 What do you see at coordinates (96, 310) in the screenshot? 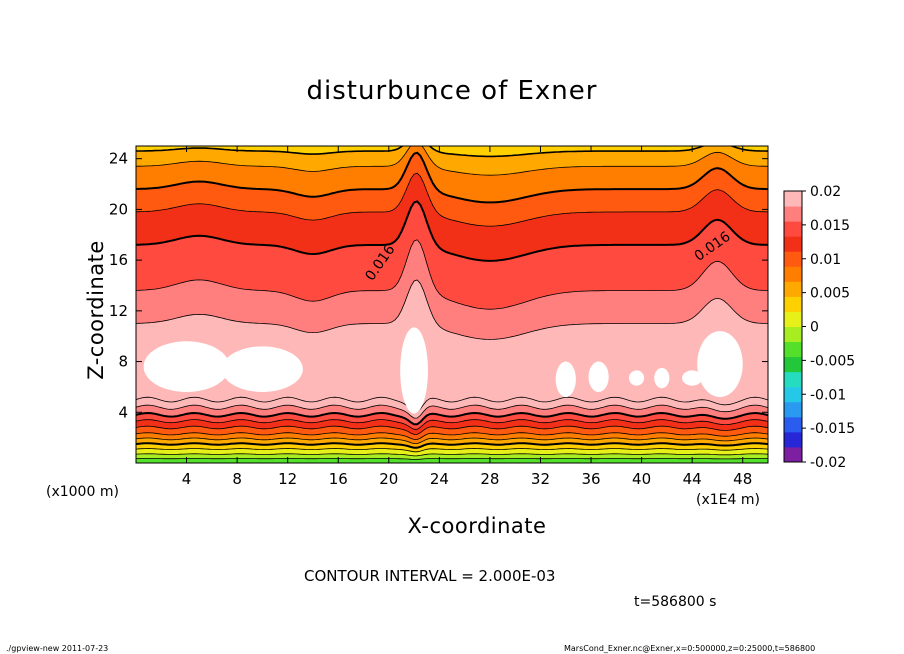
I see `y-axis-label: Z-coordinate` at bounding box center [96, 310].